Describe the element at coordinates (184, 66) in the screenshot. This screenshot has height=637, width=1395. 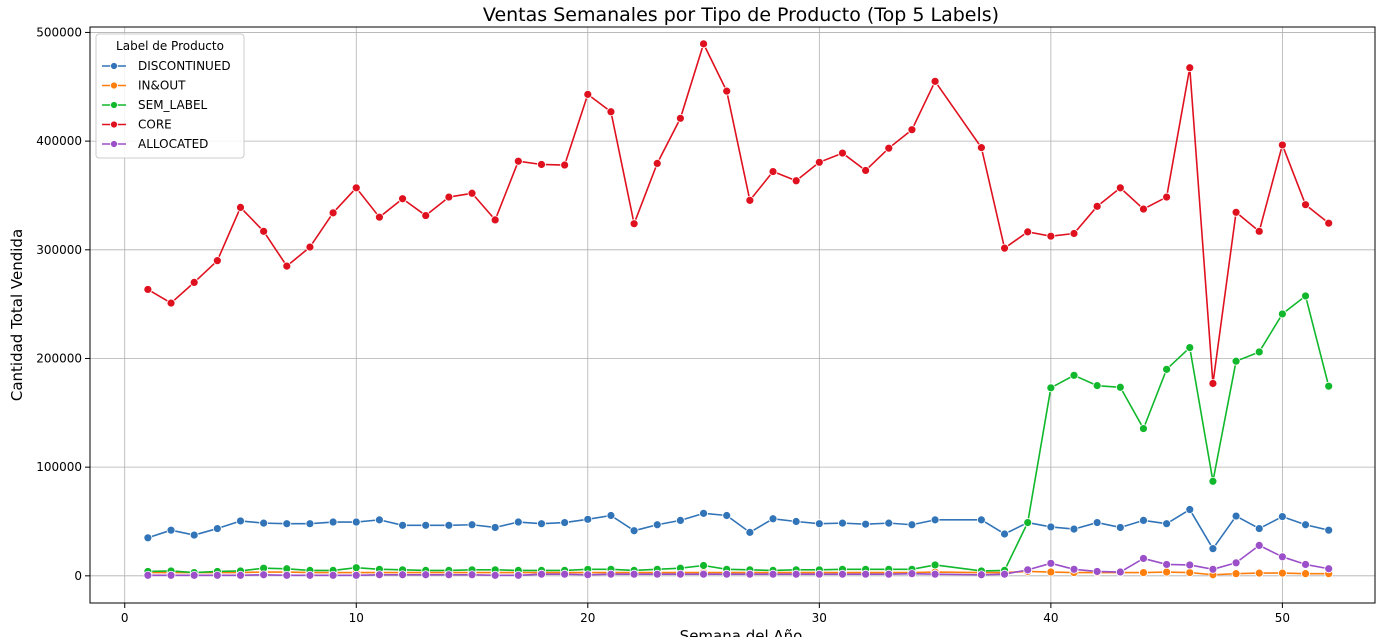
I see `legend-label: DISCONTINUED` at that location.